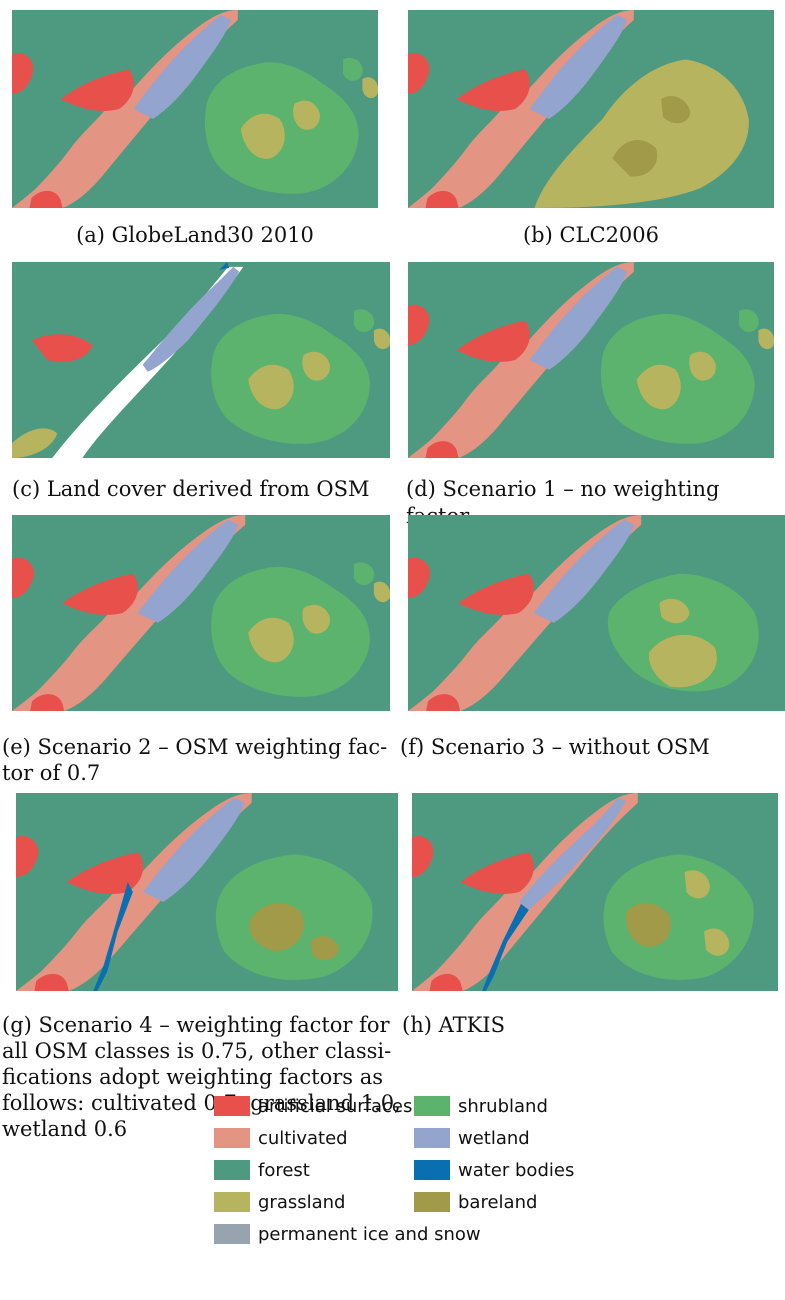 This screenshot has width=785, height=1300. I want to click on panel-f-caption: (f) Scenario 3 – without OSM, so click(555, 747).